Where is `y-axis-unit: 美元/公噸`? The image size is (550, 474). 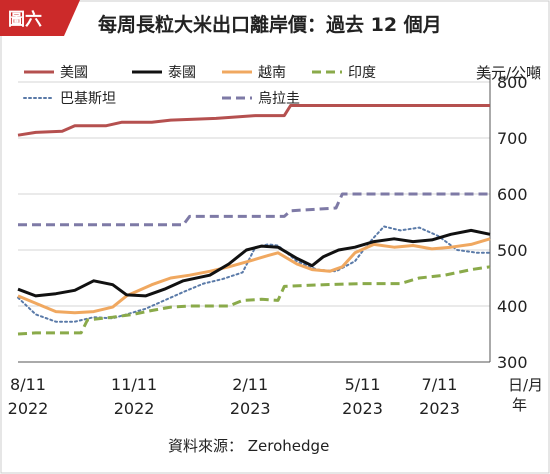
y-axis-unit: 美元/公噸 is located at coordinates (508, 73).